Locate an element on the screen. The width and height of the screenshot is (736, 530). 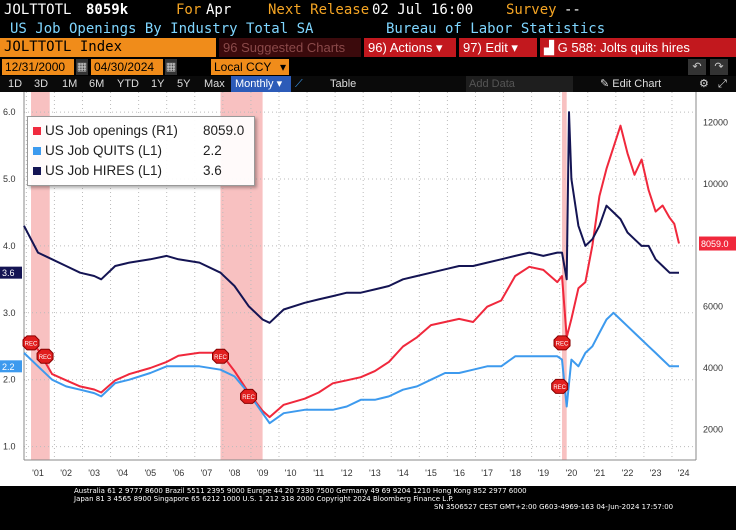
chart-title-button: ▟ G 588: Jolts quits hires is located at coordinates (638, 47).